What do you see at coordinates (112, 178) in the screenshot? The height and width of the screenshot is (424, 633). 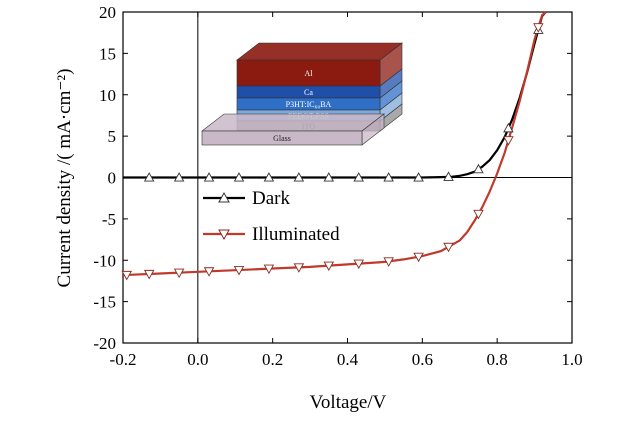 I see `y-tick-label: 0` at bounding box center [112, 178].